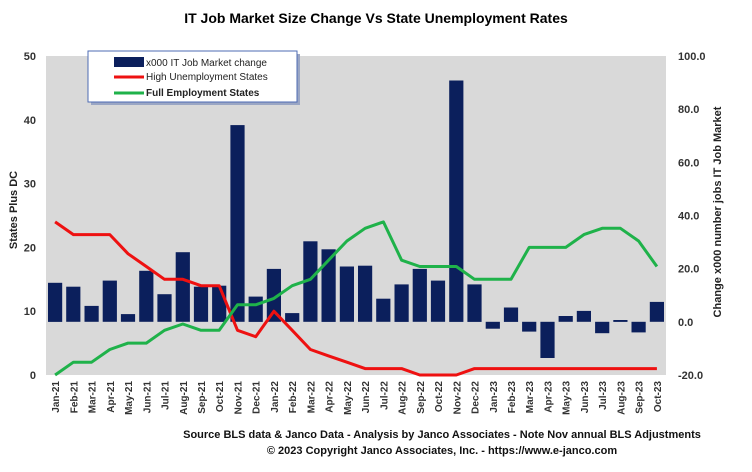 This screenshot has height=472, width=752. Describe the element at coordinates (718, 211) in the screenshot. I see `right-axis-label: Change x000 number jobs IT Job Market` at that location.